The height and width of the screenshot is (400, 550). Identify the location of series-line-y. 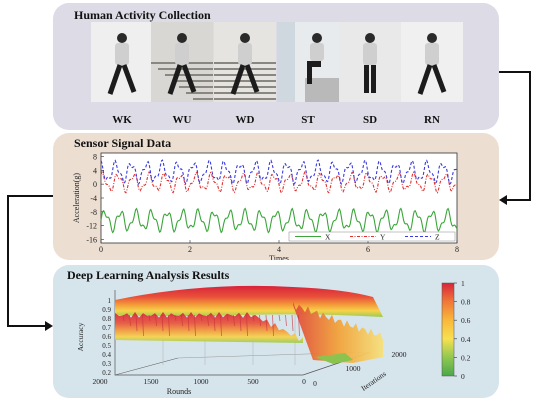
(279, 182).